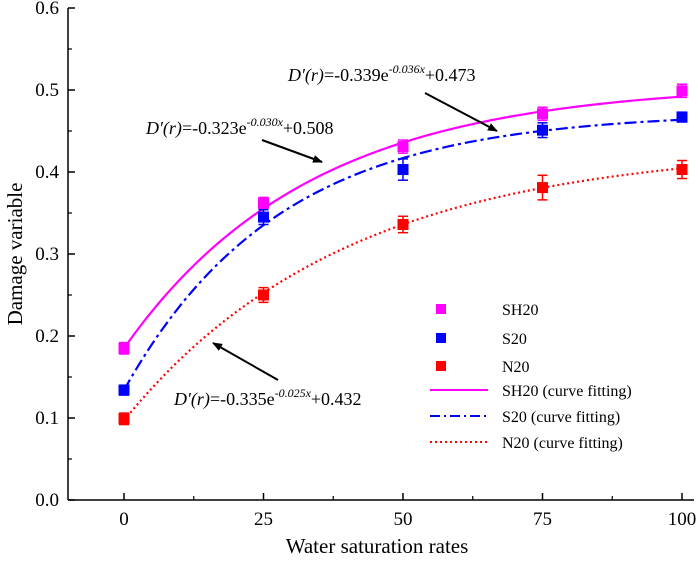 Image resolution: width=698 pixels, height=563 pixels. What do you see at coordinates (305, 75) in the screenshot?
I see `annotation-s20-lhs: D′(r)` at bounding box center [305, 75].